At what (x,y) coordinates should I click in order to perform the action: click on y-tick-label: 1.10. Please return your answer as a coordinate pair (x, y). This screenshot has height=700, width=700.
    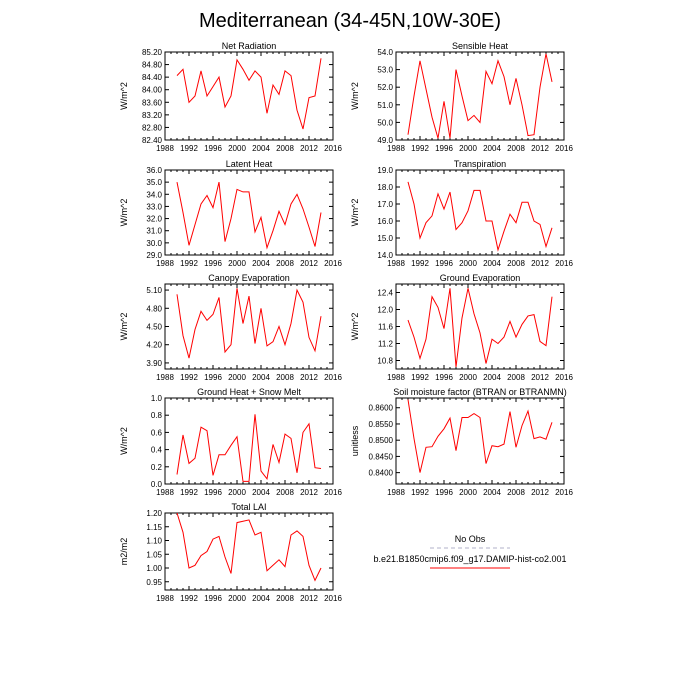
    Looking at the image, I should click on (154, 541).